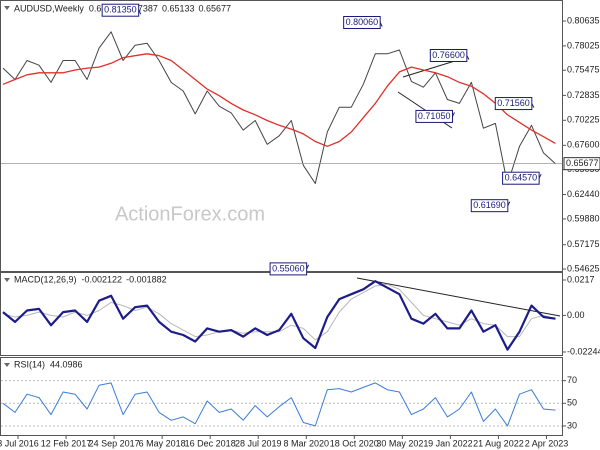  Describe the element at coordinates (583, 268) in the screenshot. I see `y-tick-label: 0.54625` at that location.